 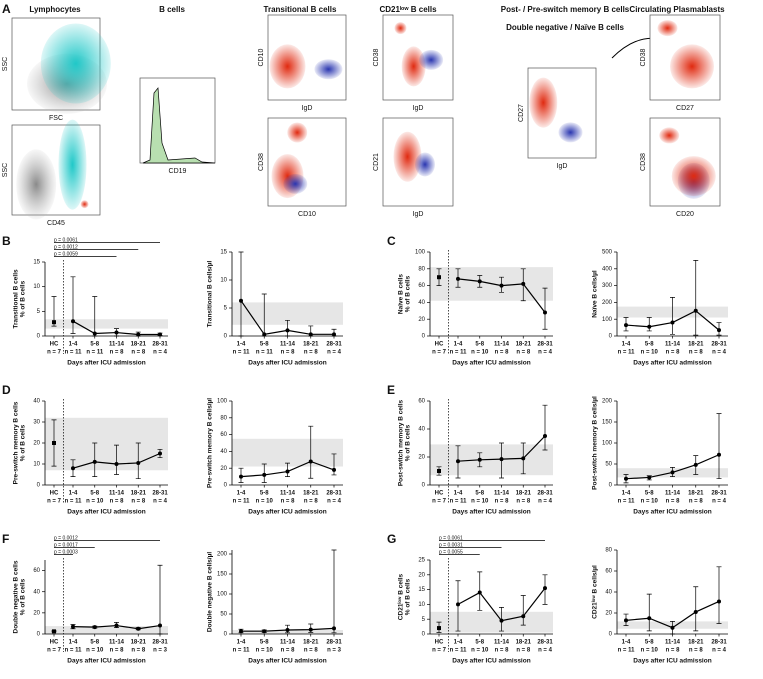 What do you see at coordinates (54, 643) in the screenshot?
I see `x-tick-label: HC` at bounding box center [54, 643].